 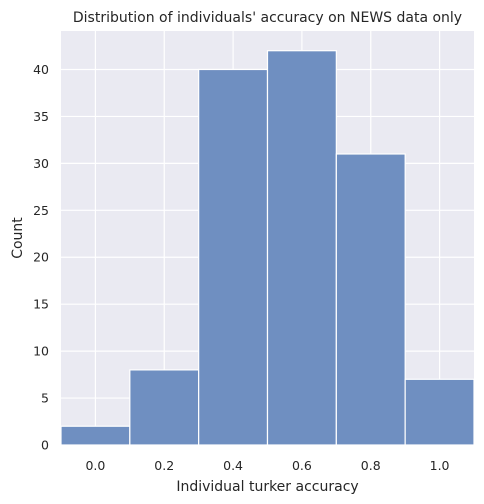 What do you see at coordinates (41, 116) in the screenshot?
I see `y-tick-label: 35` at bounding box center [41, 116].